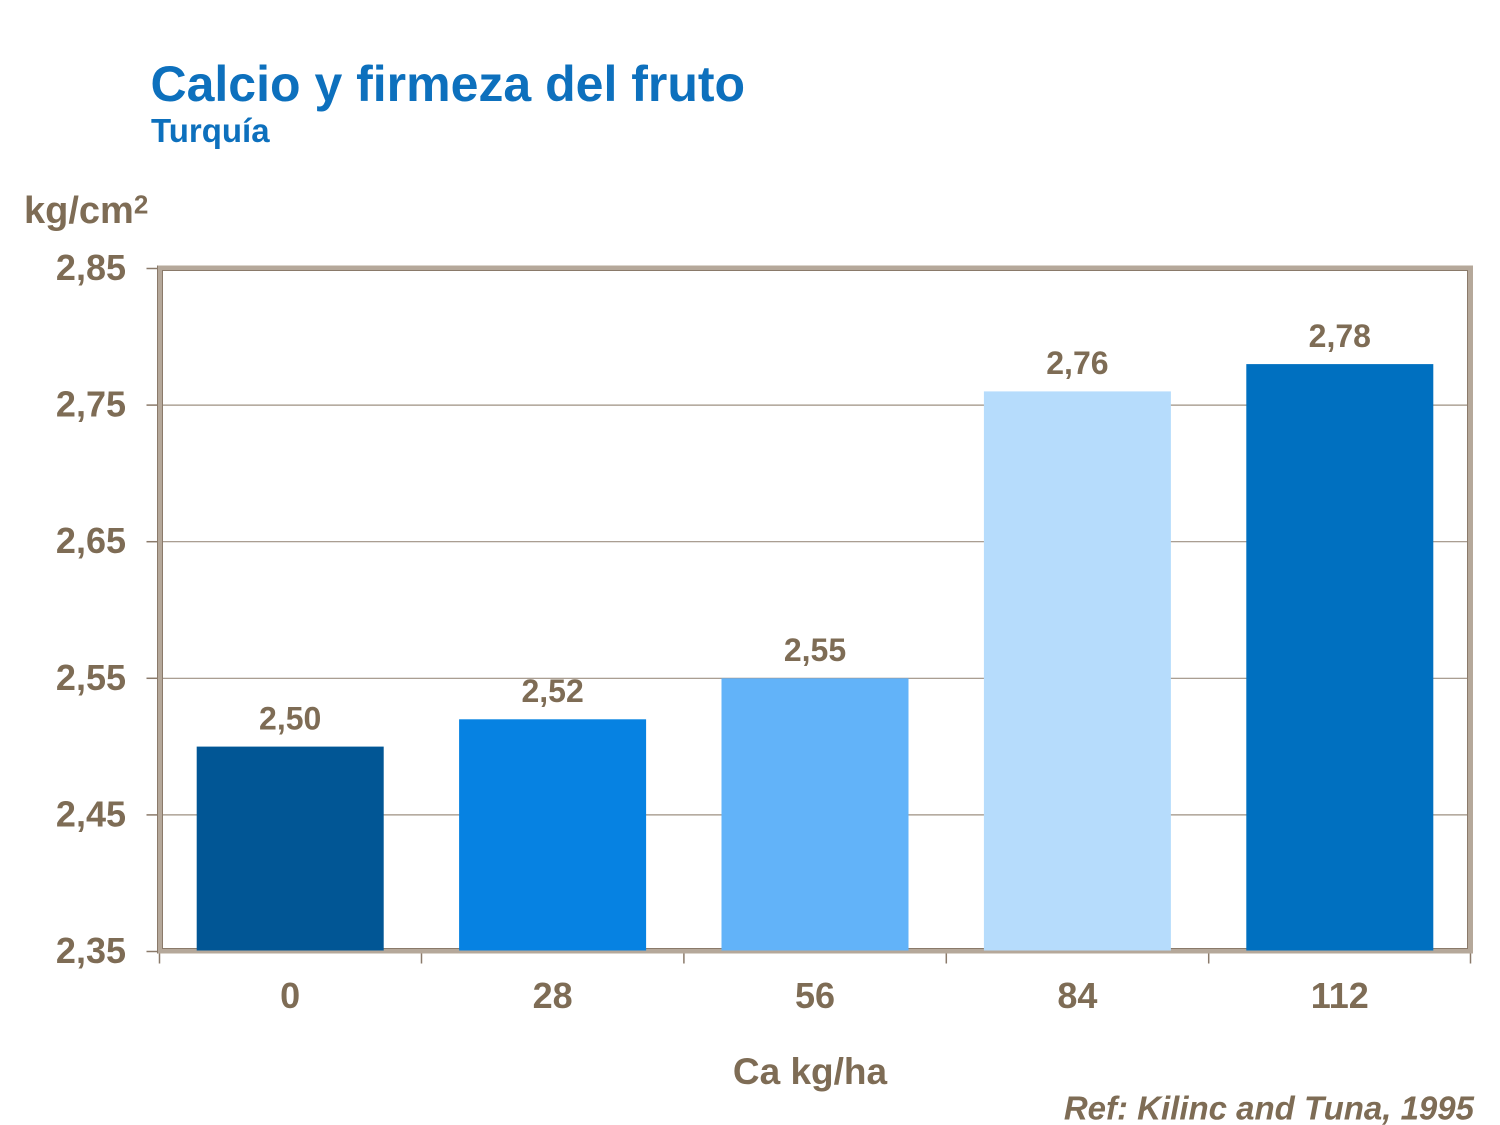 The width and height of the screenshot is (1500, 1125). What do you see at coordinates (552, 691) in the screenshot?
I see `svg-text: 2,52` at bounding box center [552, 691].